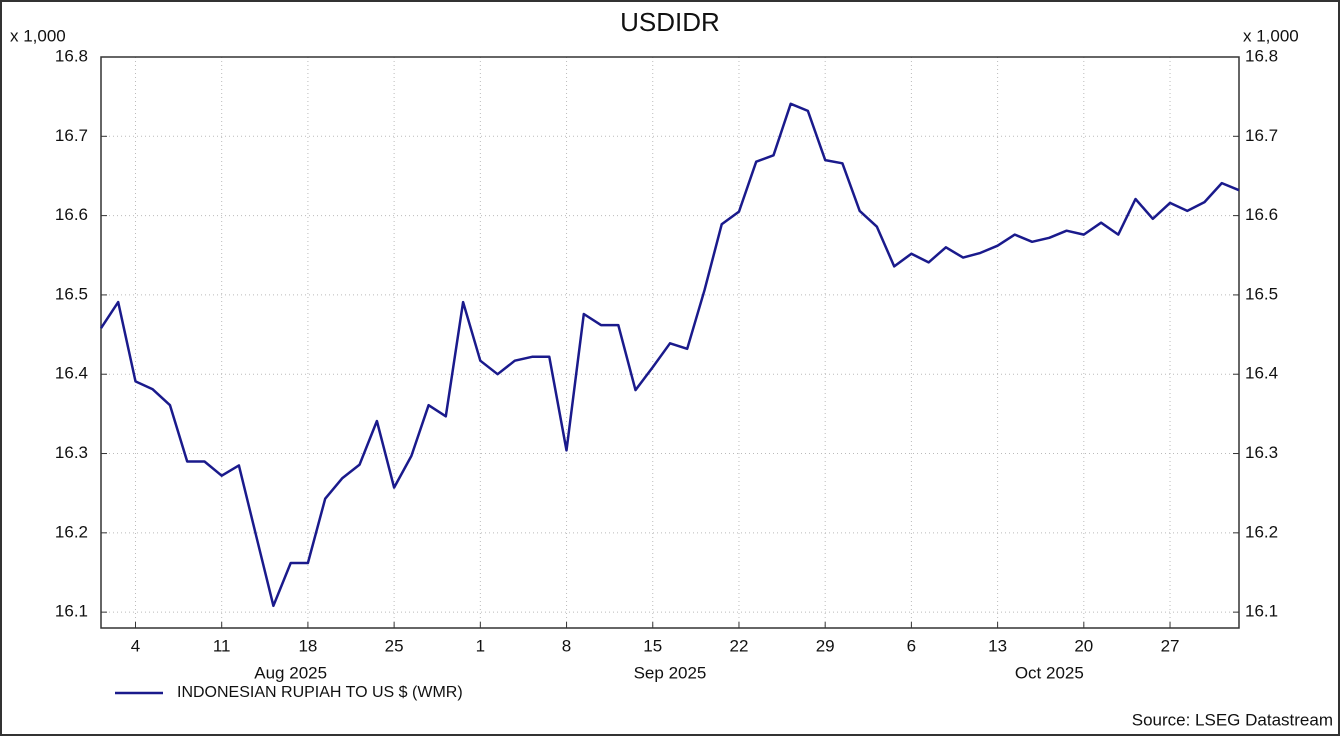 The height and width of the screenshot is (736, 1340). I want to click on y-tick-label: 16.1, so click(71, 611).